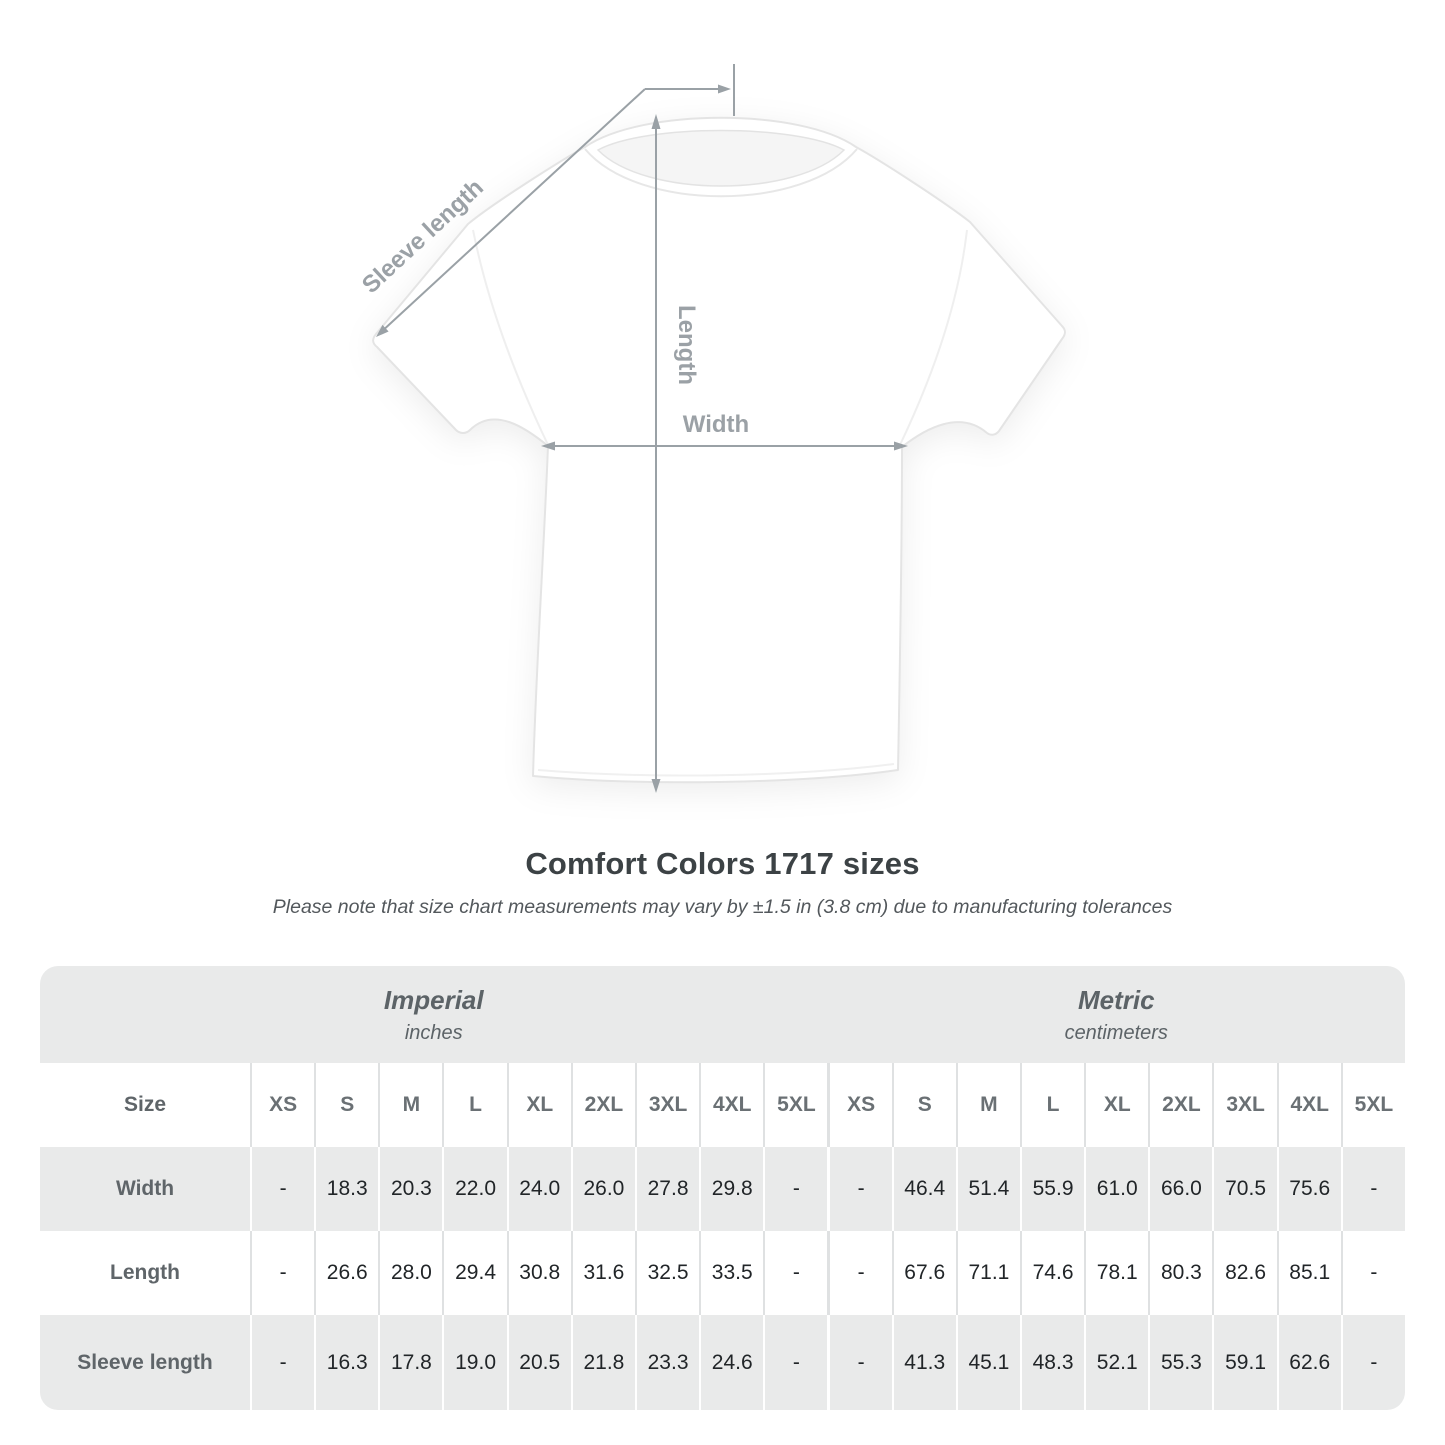 This screenshot has width=1445, height=1445. I want to click on table-cell: 24.0, so click(538, 1189).